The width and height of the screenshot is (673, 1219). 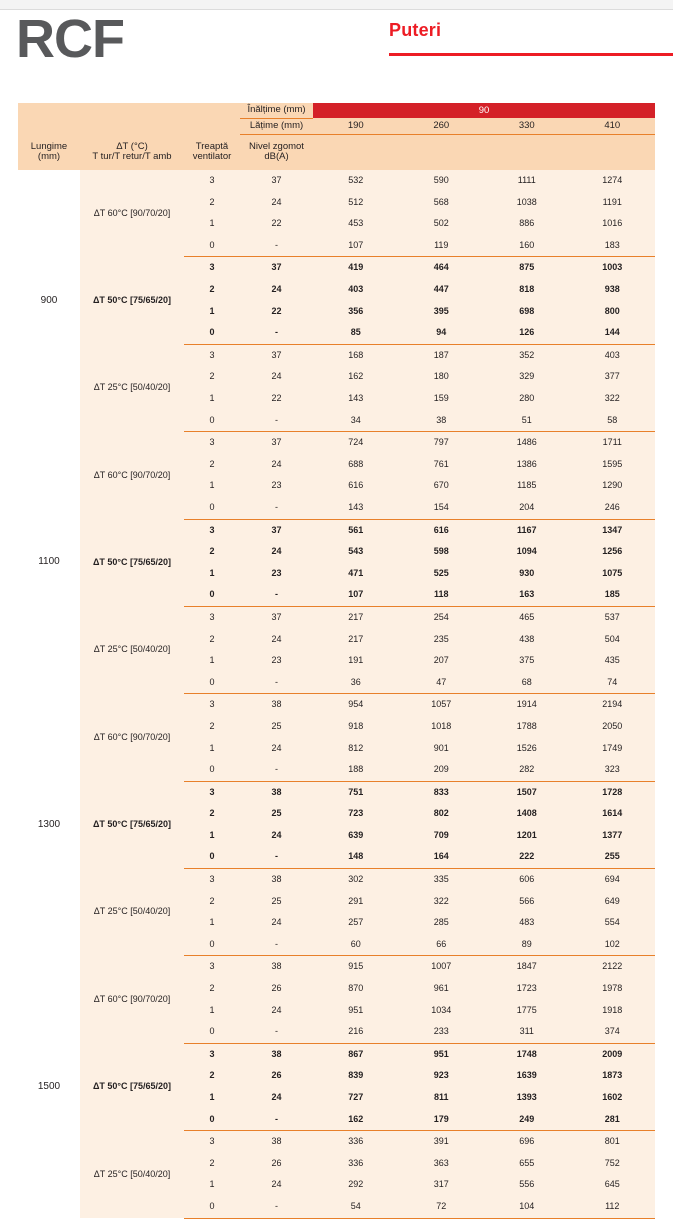 I want to click on cell-power-330: 556, so click(x=527, y=1185).